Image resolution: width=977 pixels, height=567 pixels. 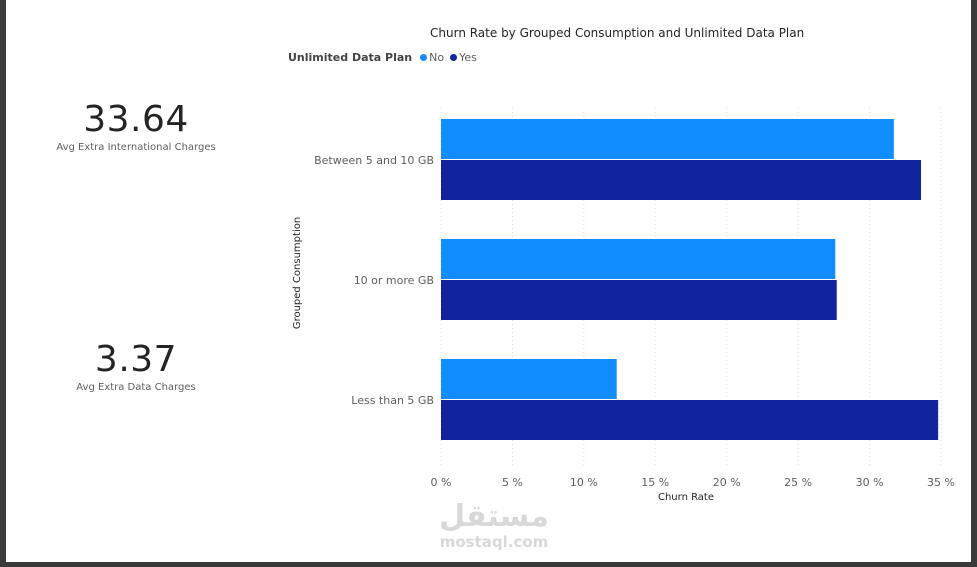 I want to click on kpi-card-data-charges: 3.37 Avg Extra Data Charges, so click(x=136, y=366).